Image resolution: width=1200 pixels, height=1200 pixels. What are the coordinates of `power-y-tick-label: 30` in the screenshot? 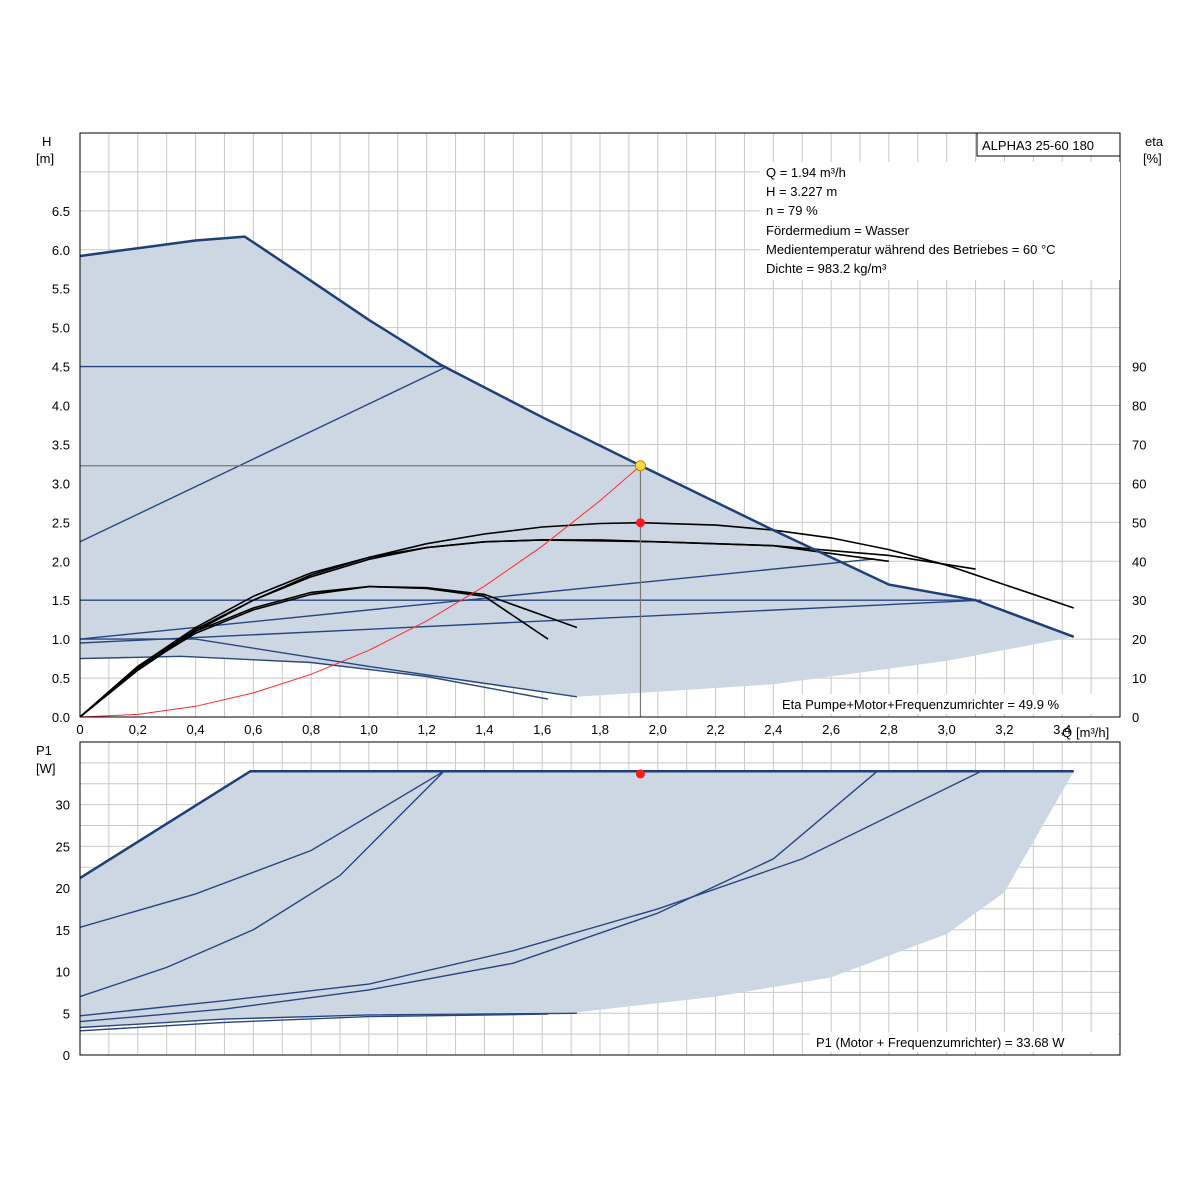 It's located at (63, 805).